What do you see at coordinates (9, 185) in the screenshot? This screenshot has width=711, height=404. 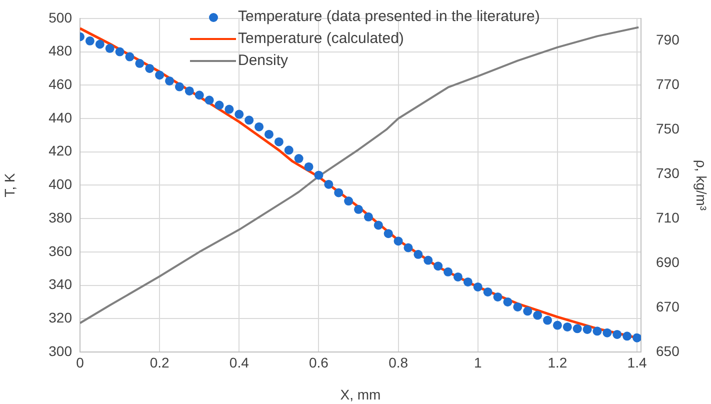 I see `y-axis-title: T, K` at bounding box center [9, 185].